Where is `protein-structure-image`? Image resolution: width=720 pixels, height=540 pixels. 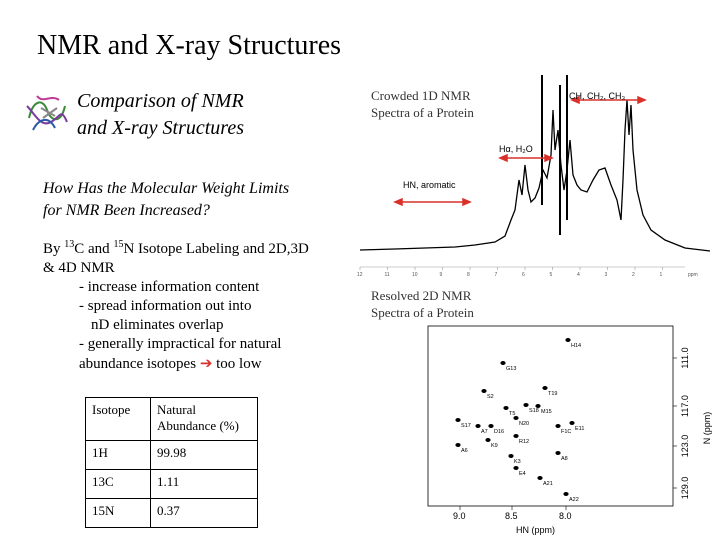 protein-structure-image is located at coordinates (47, 113).